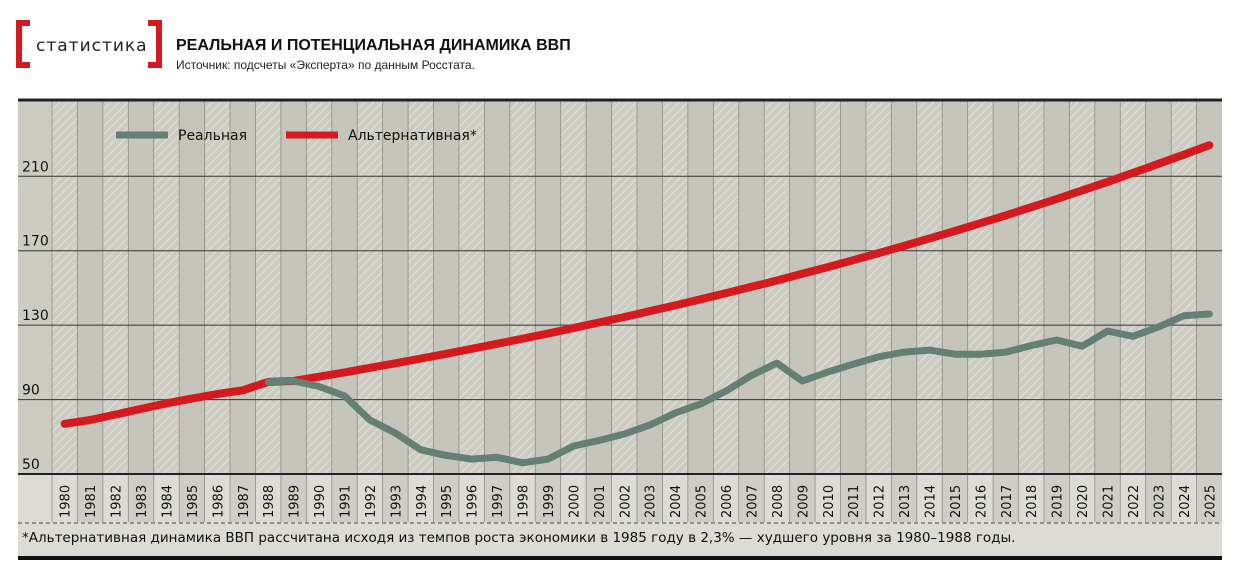 This screenshot has height=580, width=1240. What do you see at coordinates (854, 501) in the screenshot?
I see `x-tick-label: 2011` at bounding box center [854, 501].